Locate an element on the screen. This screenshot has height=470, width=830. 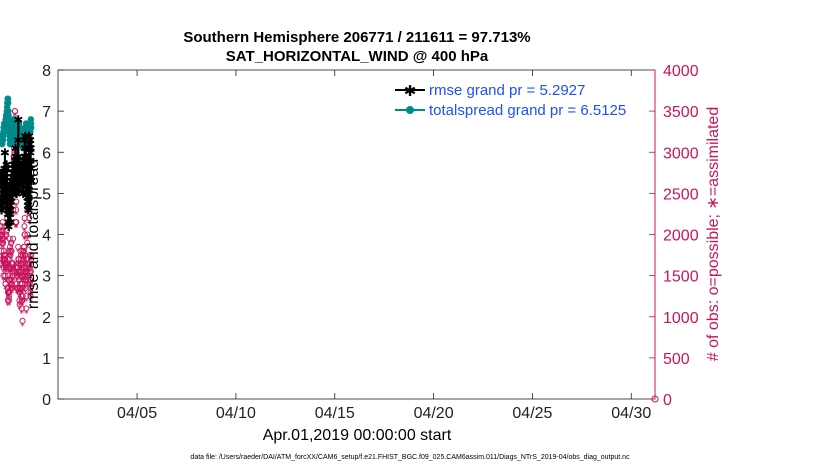
y-left-tick-label: 3 is located at coordinates (46, 277).